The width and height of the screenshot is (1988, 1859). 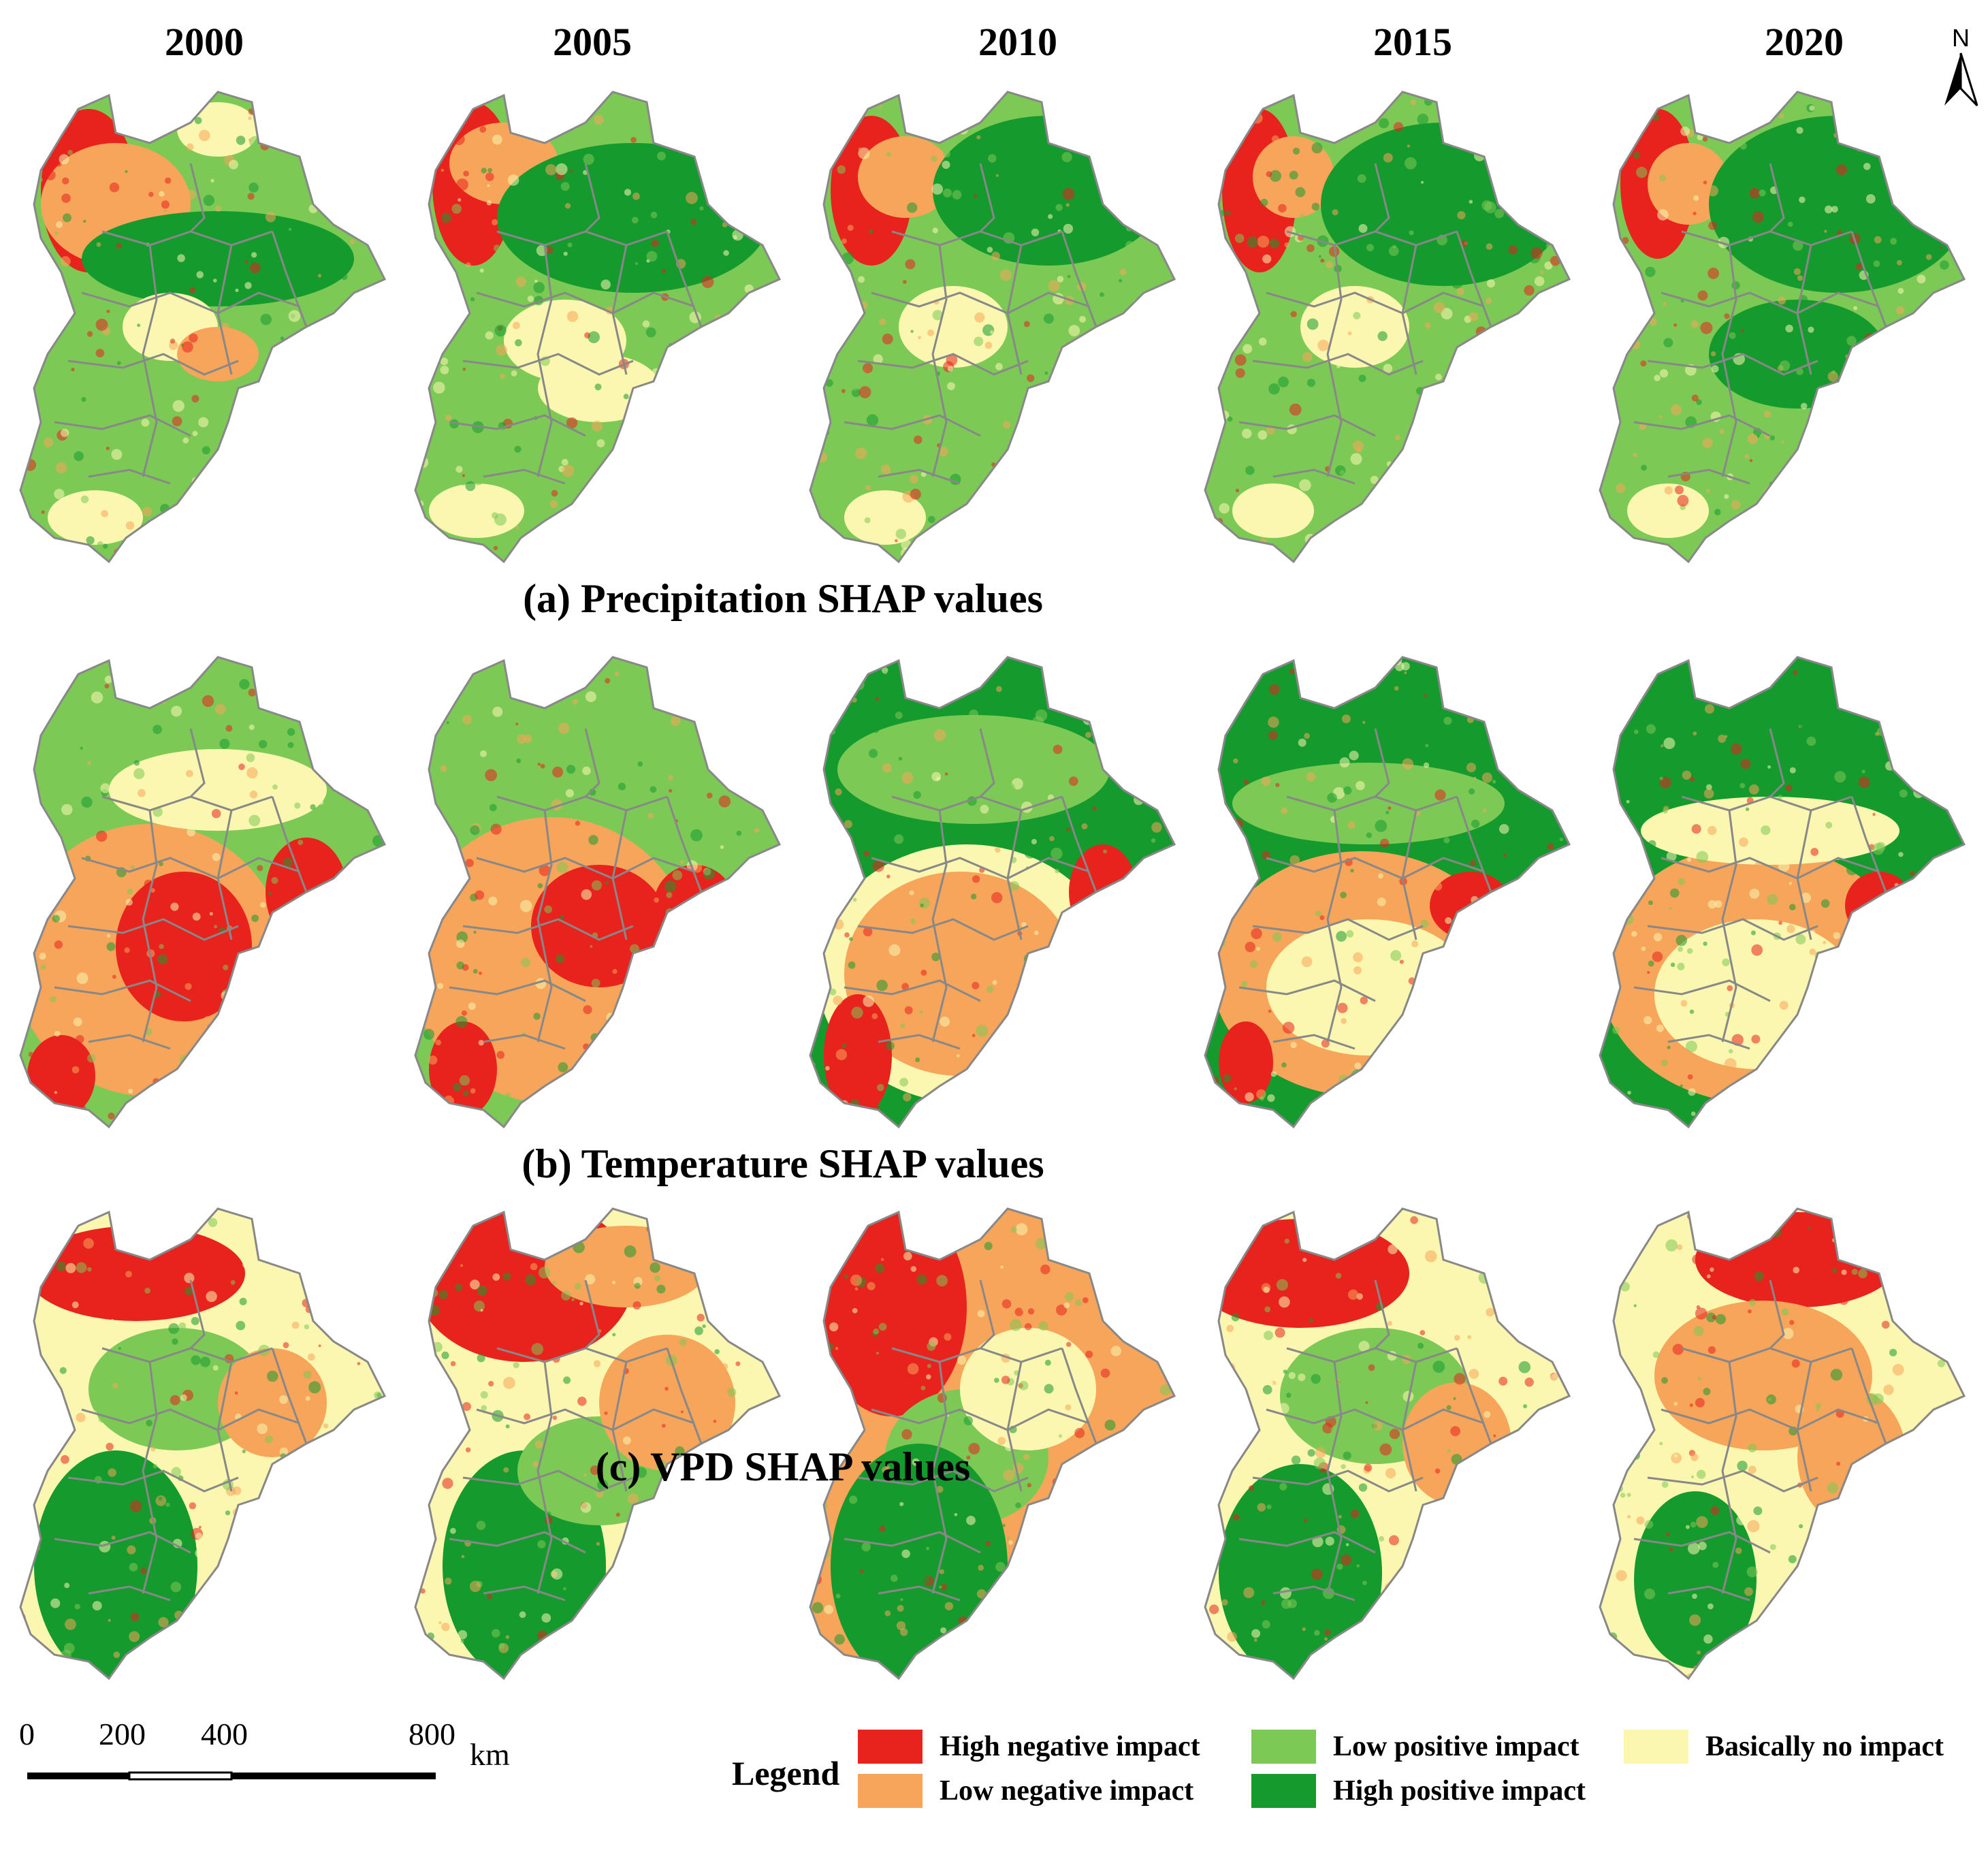 What do you see at coordinates (203, 327) in the screenshot?
I see `map-precip-2000` at bounding box center [203, 327].